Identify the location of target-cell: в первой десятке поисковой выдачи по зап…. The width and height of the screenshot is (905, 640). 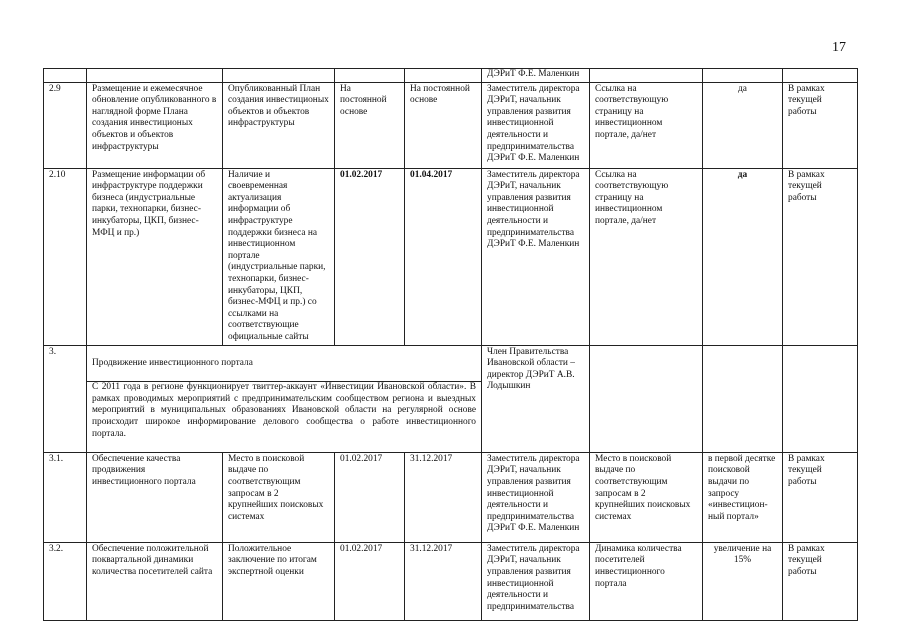
(742, 497).